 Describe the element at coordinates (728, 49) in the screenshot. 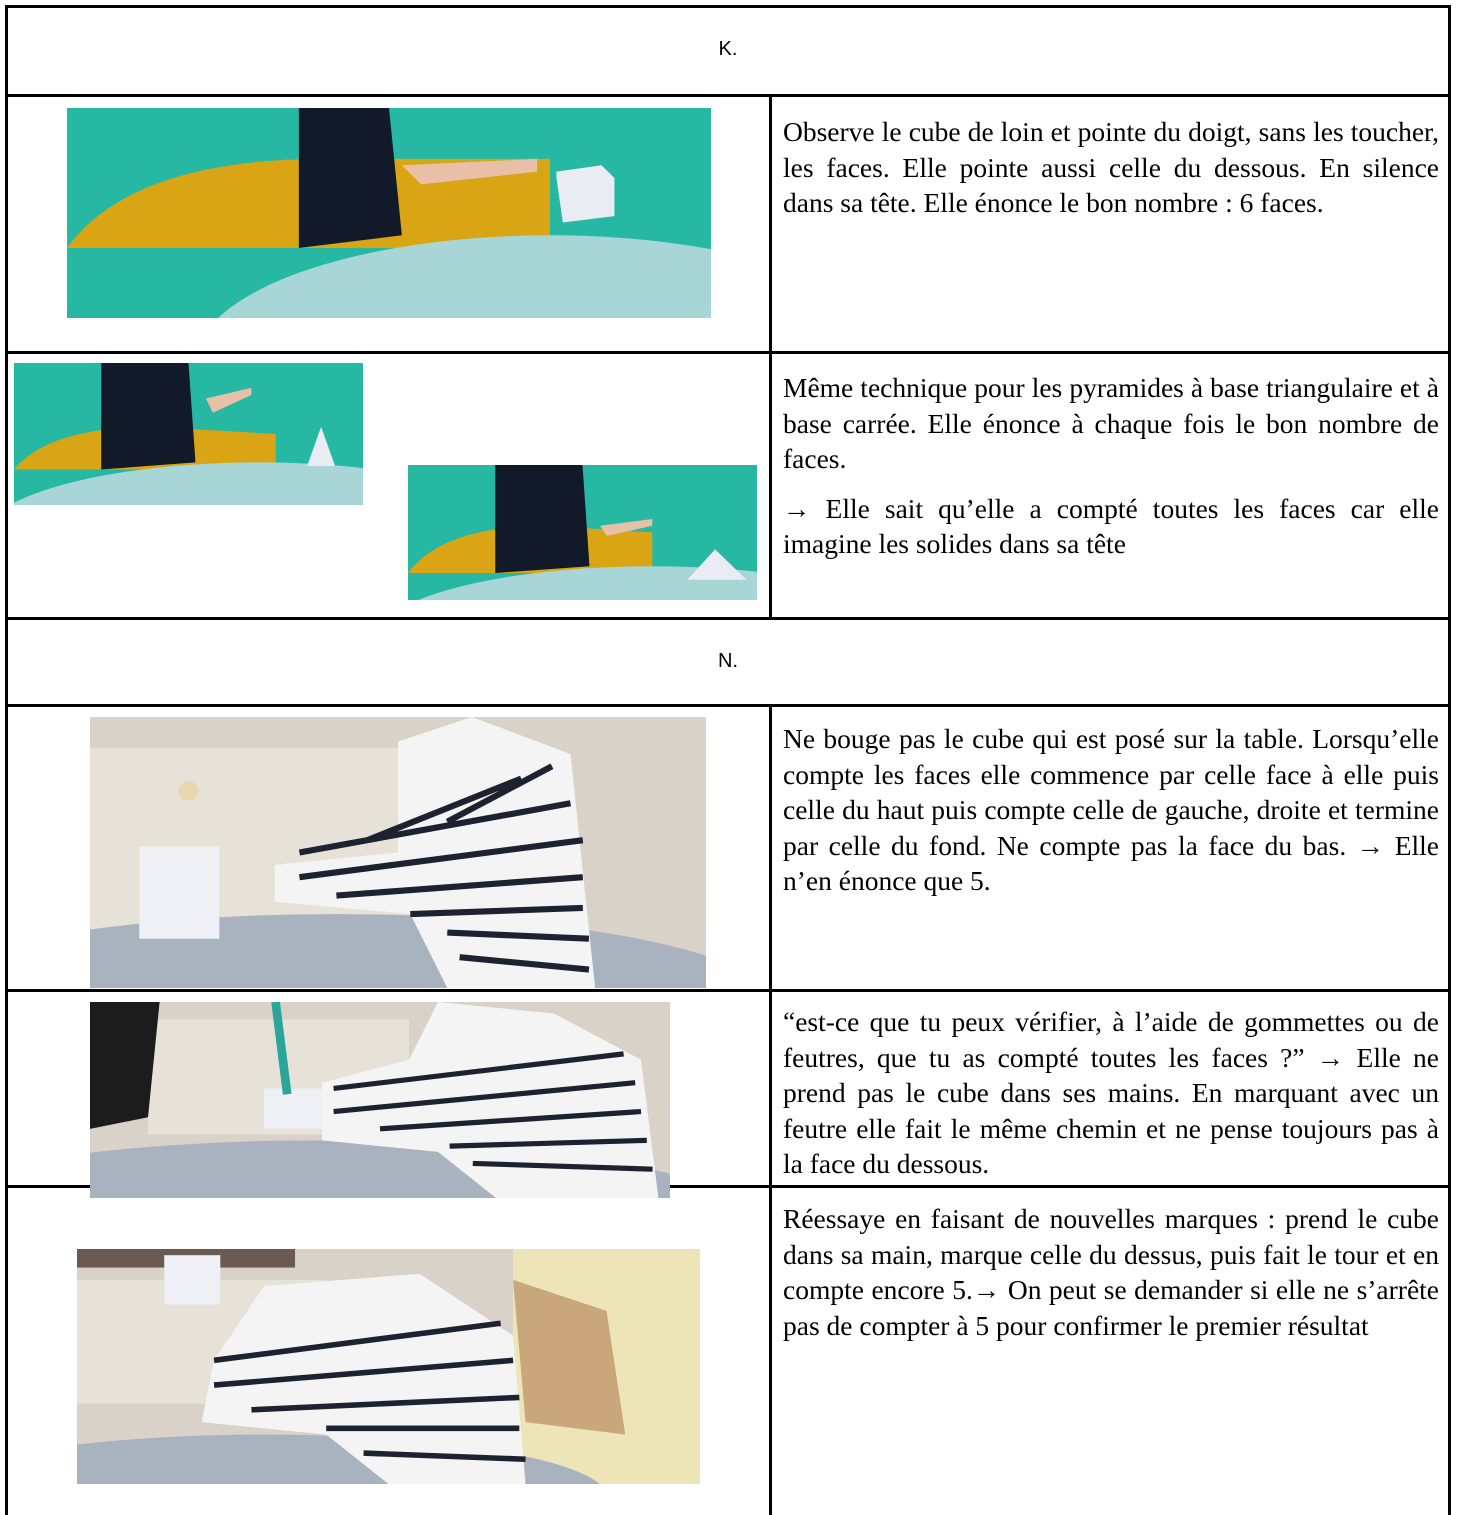

I see `section-title: K.` at that location.